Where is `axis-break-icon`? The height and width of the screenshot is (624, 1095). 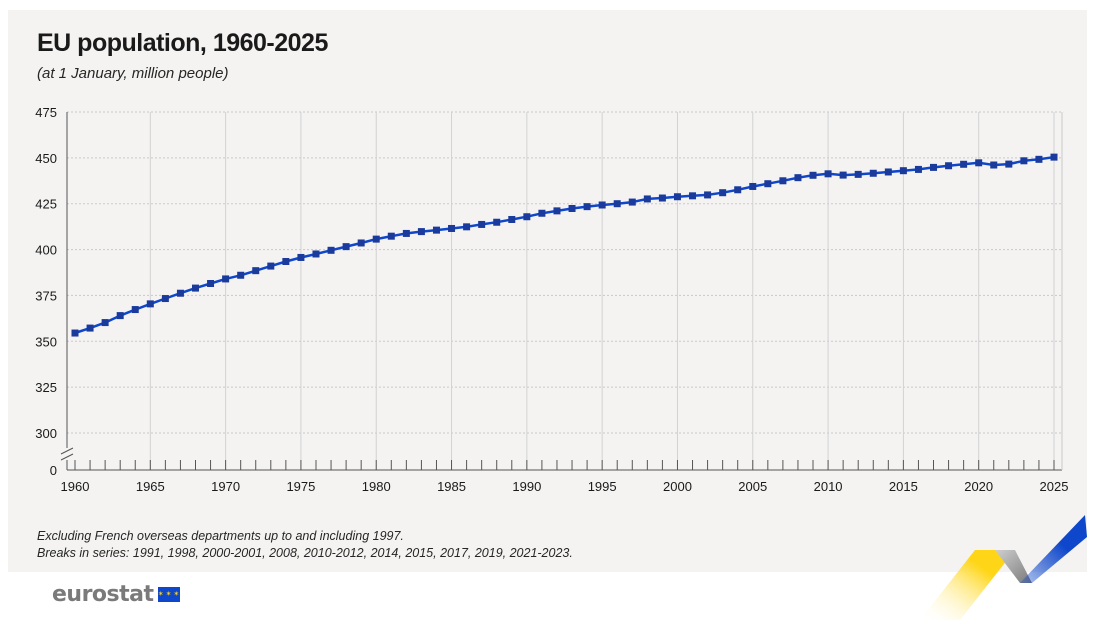 axis-break-icon is located at coordinates (67, 454).